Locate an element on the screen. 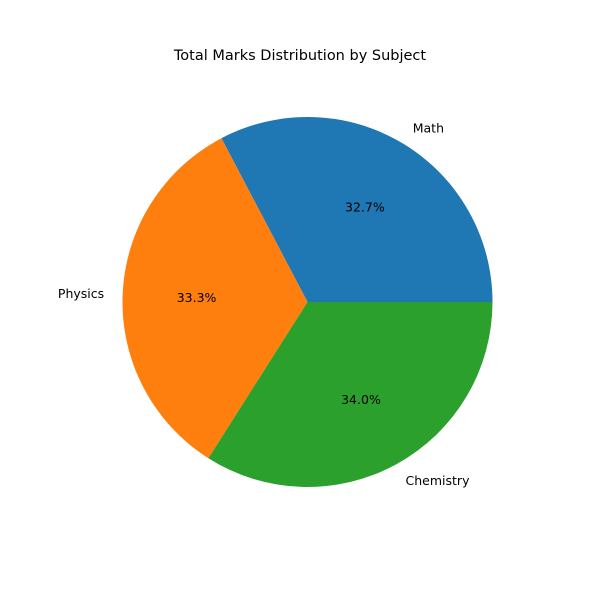  slice-label-math: Math is located at coordinates (428, 127).